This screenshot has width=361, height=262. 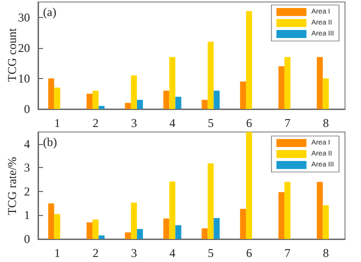 I want to click on y-axis-title: TCG rate/%, so click(x=12, y=186).